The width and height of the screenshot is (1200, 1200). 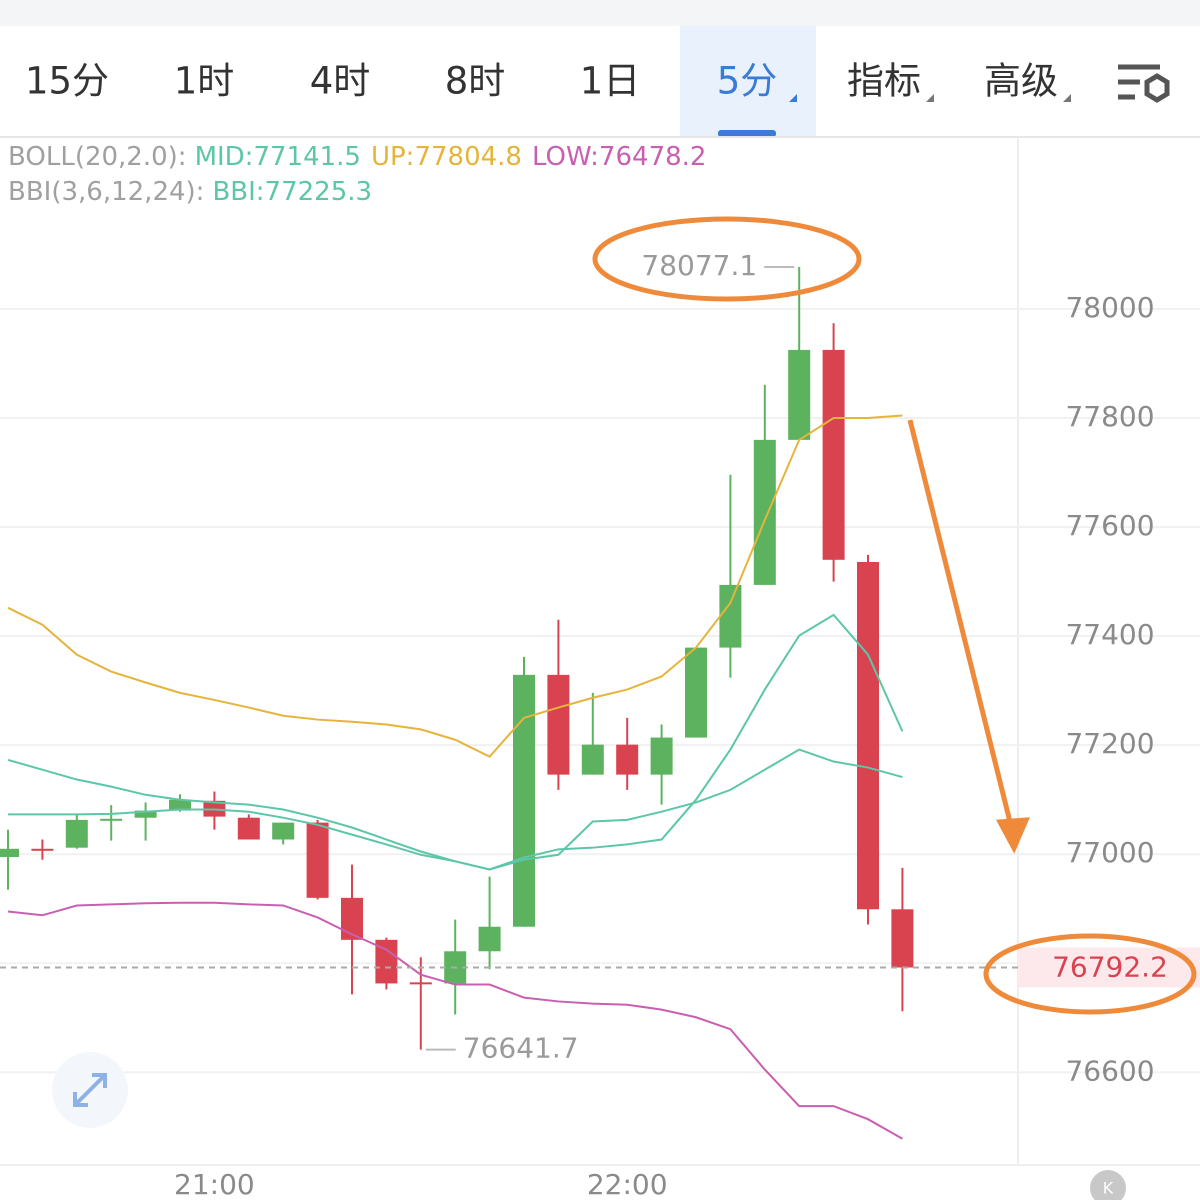 I want to click on y-tick-label: 77000, so click(x=1109, y=852).